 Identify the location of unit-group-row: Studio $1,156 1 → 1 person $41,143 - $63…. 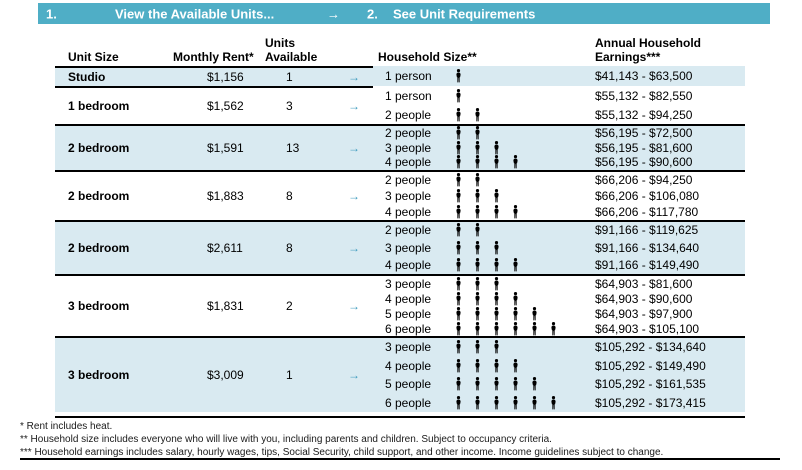
(400, 76).